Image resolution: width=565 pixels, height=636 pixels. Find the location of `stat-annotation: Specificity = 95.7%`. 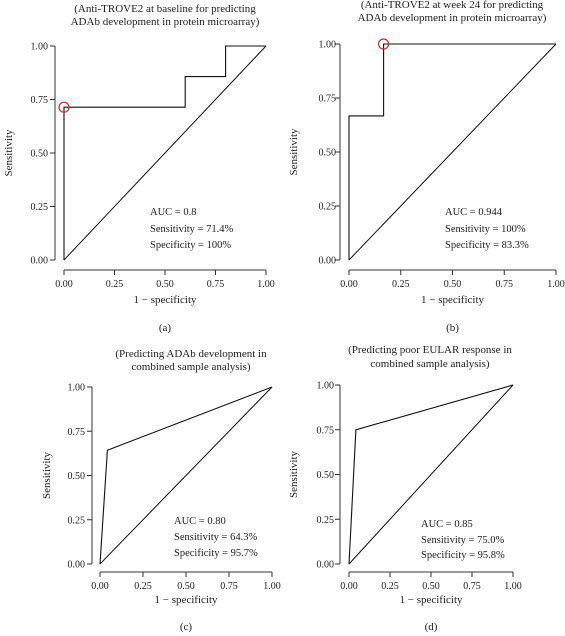

stat-annotation: Specificity = 95.7% is located at coordinates (216, 553).